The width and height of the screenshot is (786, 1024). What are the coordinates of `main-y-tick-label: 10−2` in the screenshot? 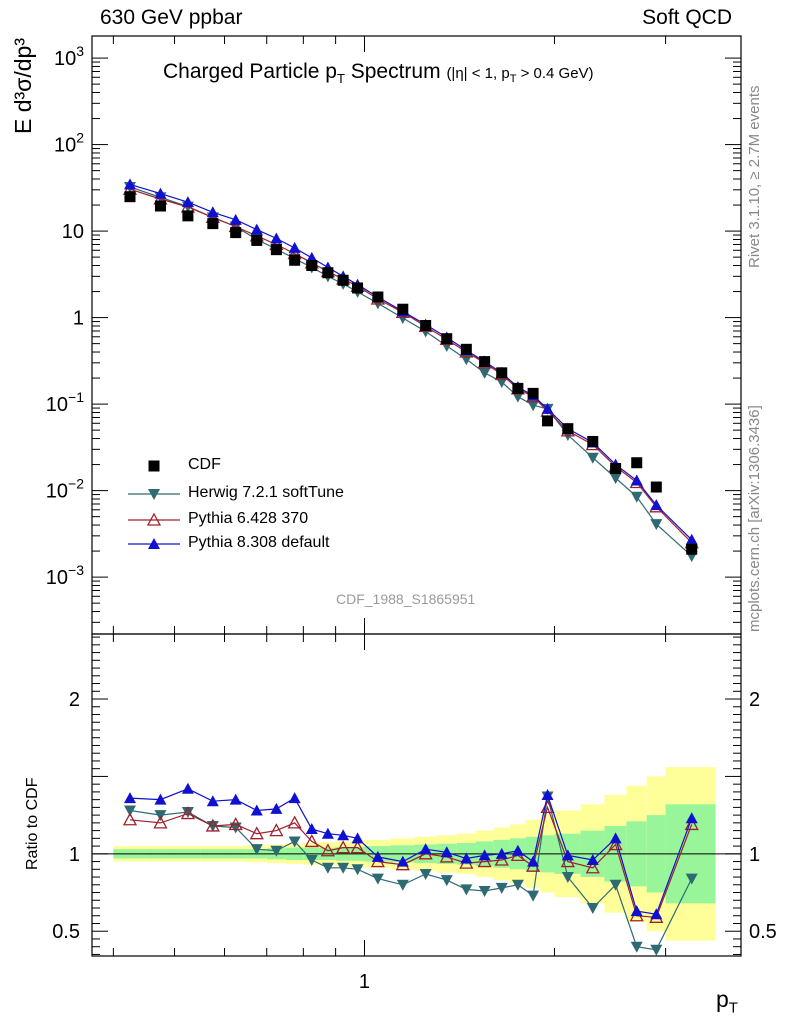 It's located at (65, 489).